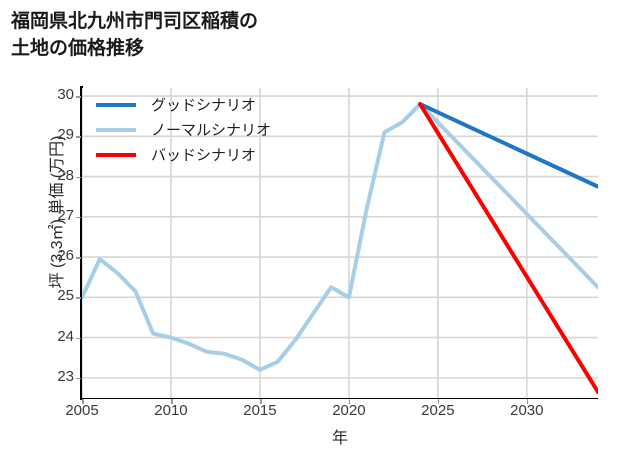  What do you see at coordinates (211, 130) in the screenshot?
I see `legend-label: ノーマルシナリオ` at bounding box center [211, 130].